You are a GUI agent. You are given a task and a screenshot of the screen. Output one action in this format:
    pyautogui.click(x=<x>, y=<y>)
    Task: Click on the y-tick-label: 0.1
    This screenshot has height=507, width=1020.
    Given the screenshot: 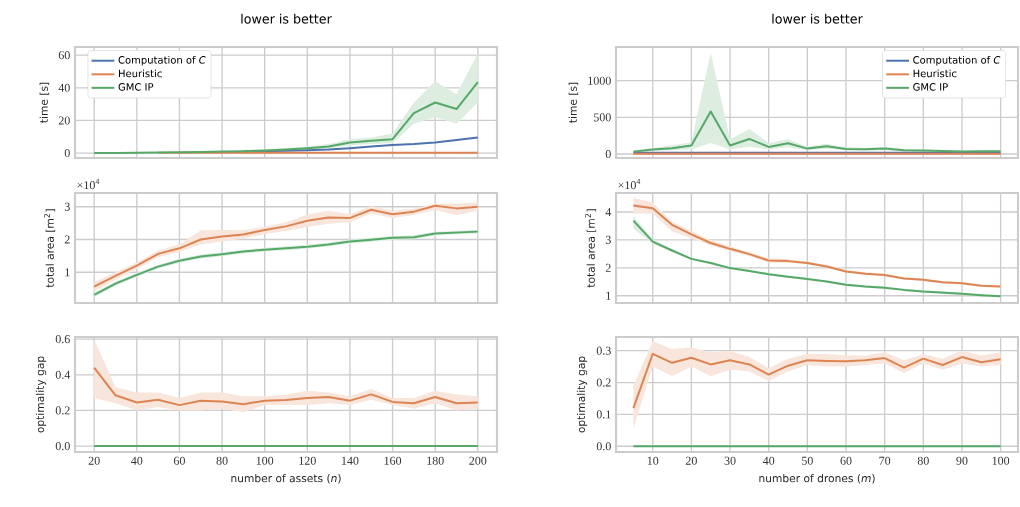 What is the action you would take?
    pyautogui.click(x=603, y=414)
    